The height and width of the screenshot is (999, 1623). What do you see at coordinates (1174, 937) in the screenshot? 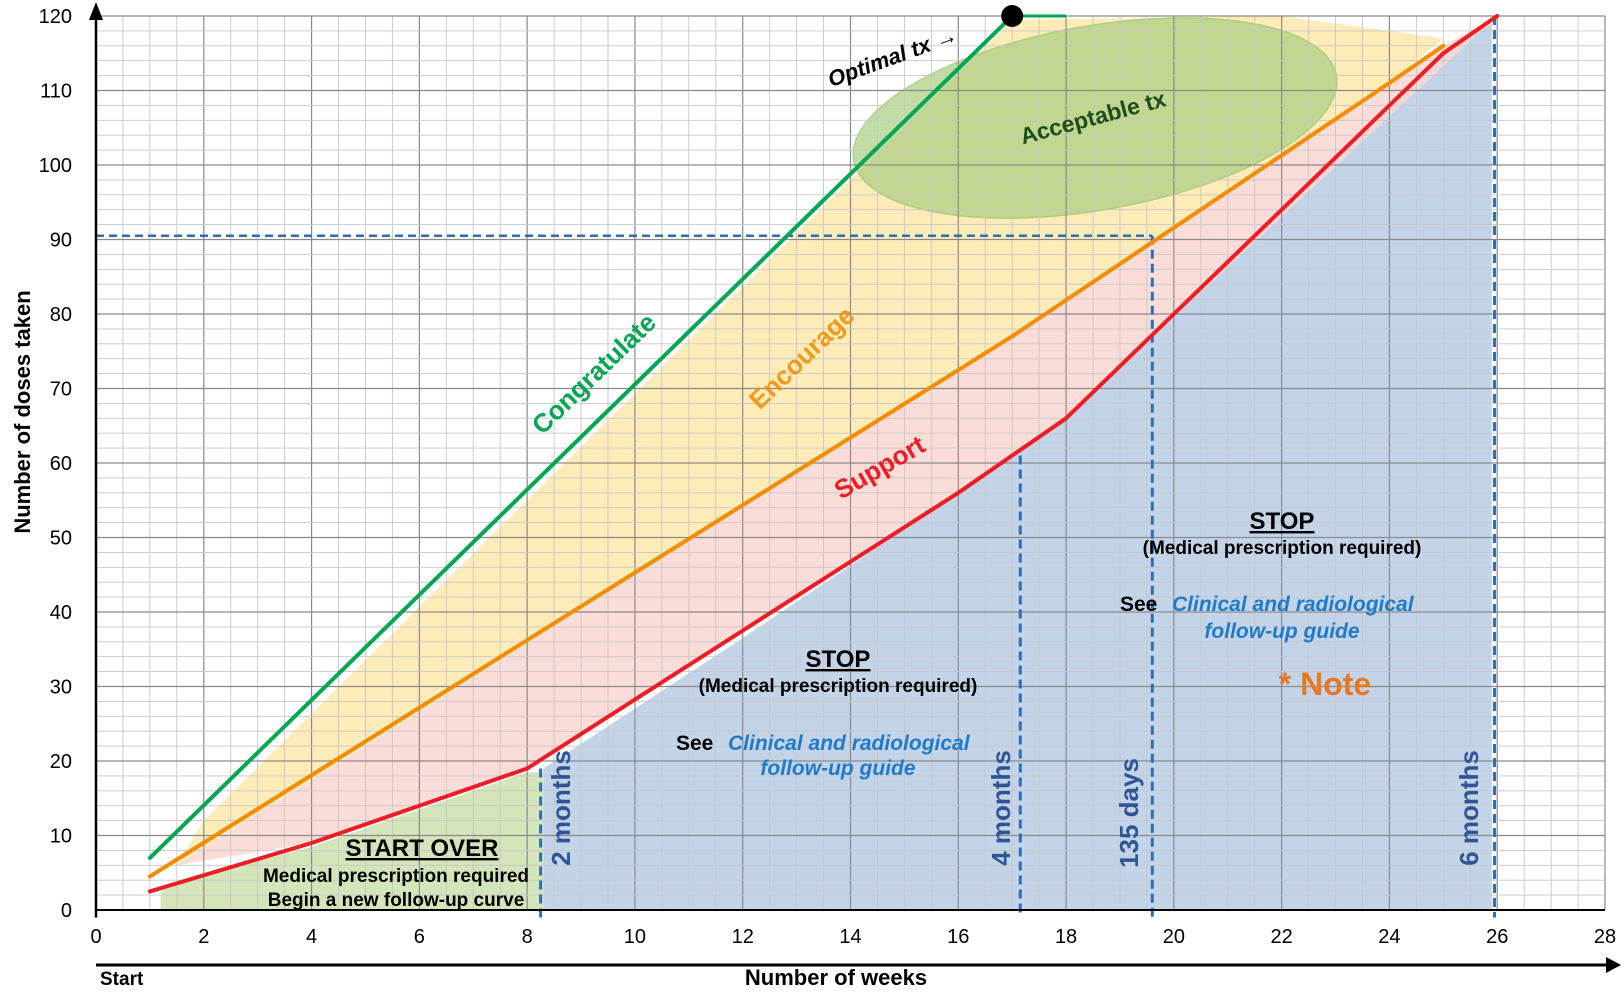
I see `x-tick-label: 20` at bounding box center [1174, 937].